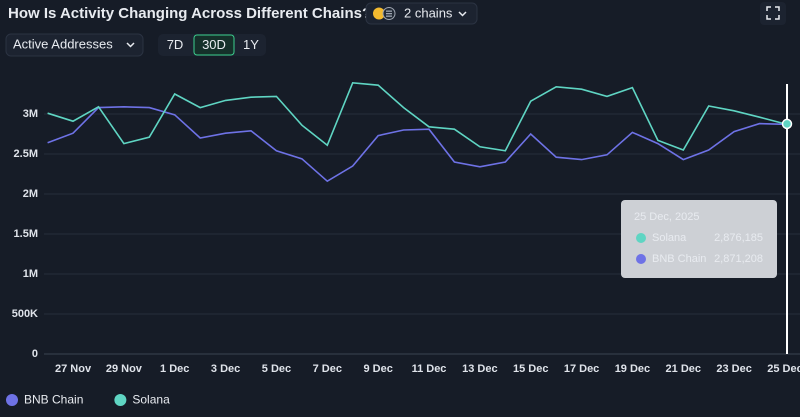 This screenshot has height=417, width=800. I want to click on x-tick-label: 23 Dec, so click(733, 369).